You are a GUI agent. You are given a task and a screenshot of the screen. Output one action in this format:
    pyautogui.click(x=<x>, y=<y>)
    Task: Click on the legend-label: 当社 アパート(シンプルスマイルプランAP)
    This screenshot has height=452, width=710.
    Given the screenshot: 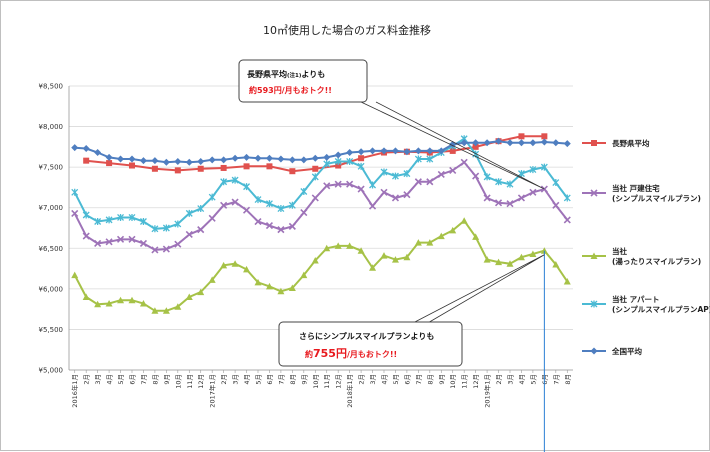 What is the action you would take?
    pyautogui.click(x=661, y=304)
    